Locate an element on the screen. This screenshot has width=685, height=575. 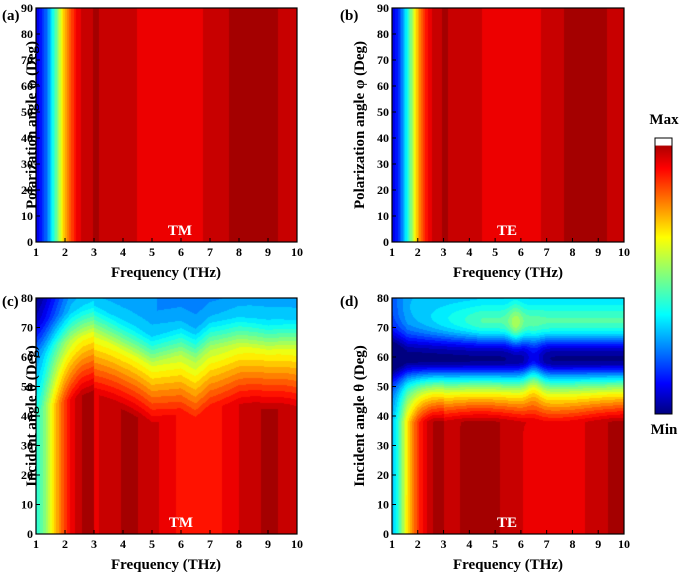
y-tick-label-b: 80 is located at coordinates (383, 34).